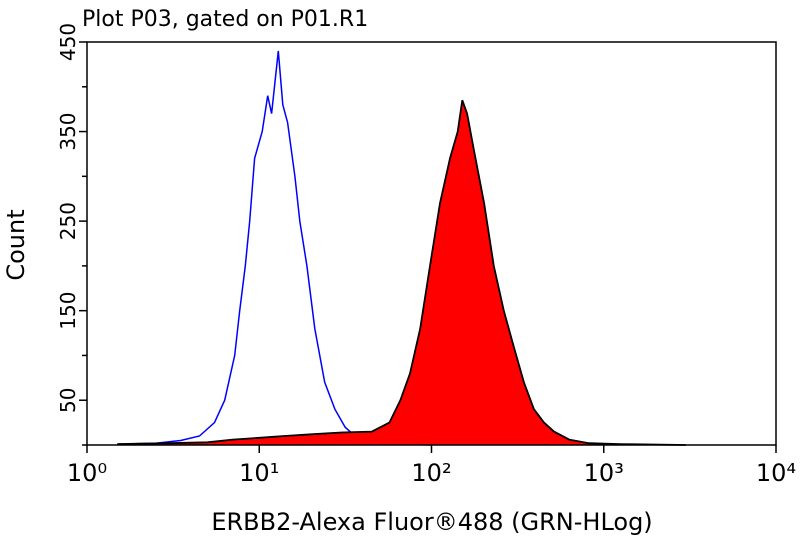 The width and height of the screenshot is (800, 538). I want to click on chart-title: Plot P03, gated on P01.R1, so click(225, 19).